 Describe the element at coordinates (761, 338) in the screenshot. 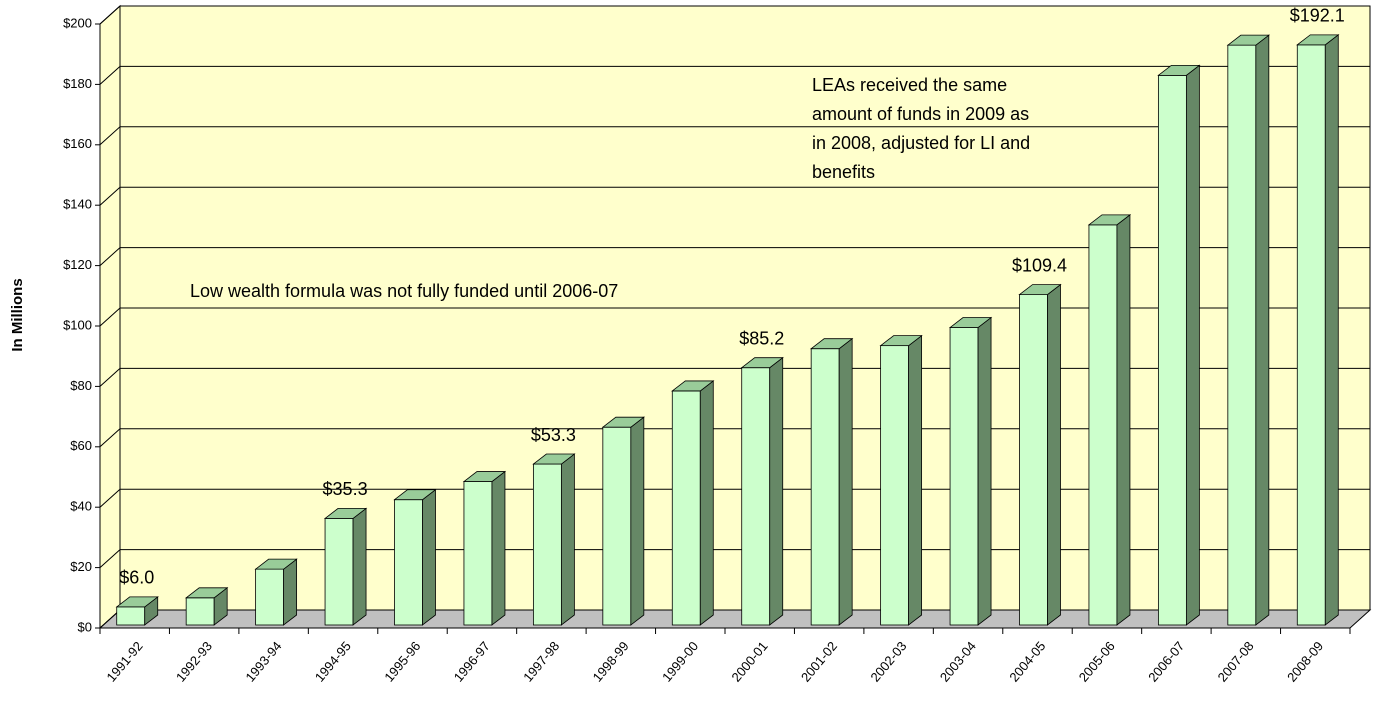

I see `value-label: $85.2` at that location.